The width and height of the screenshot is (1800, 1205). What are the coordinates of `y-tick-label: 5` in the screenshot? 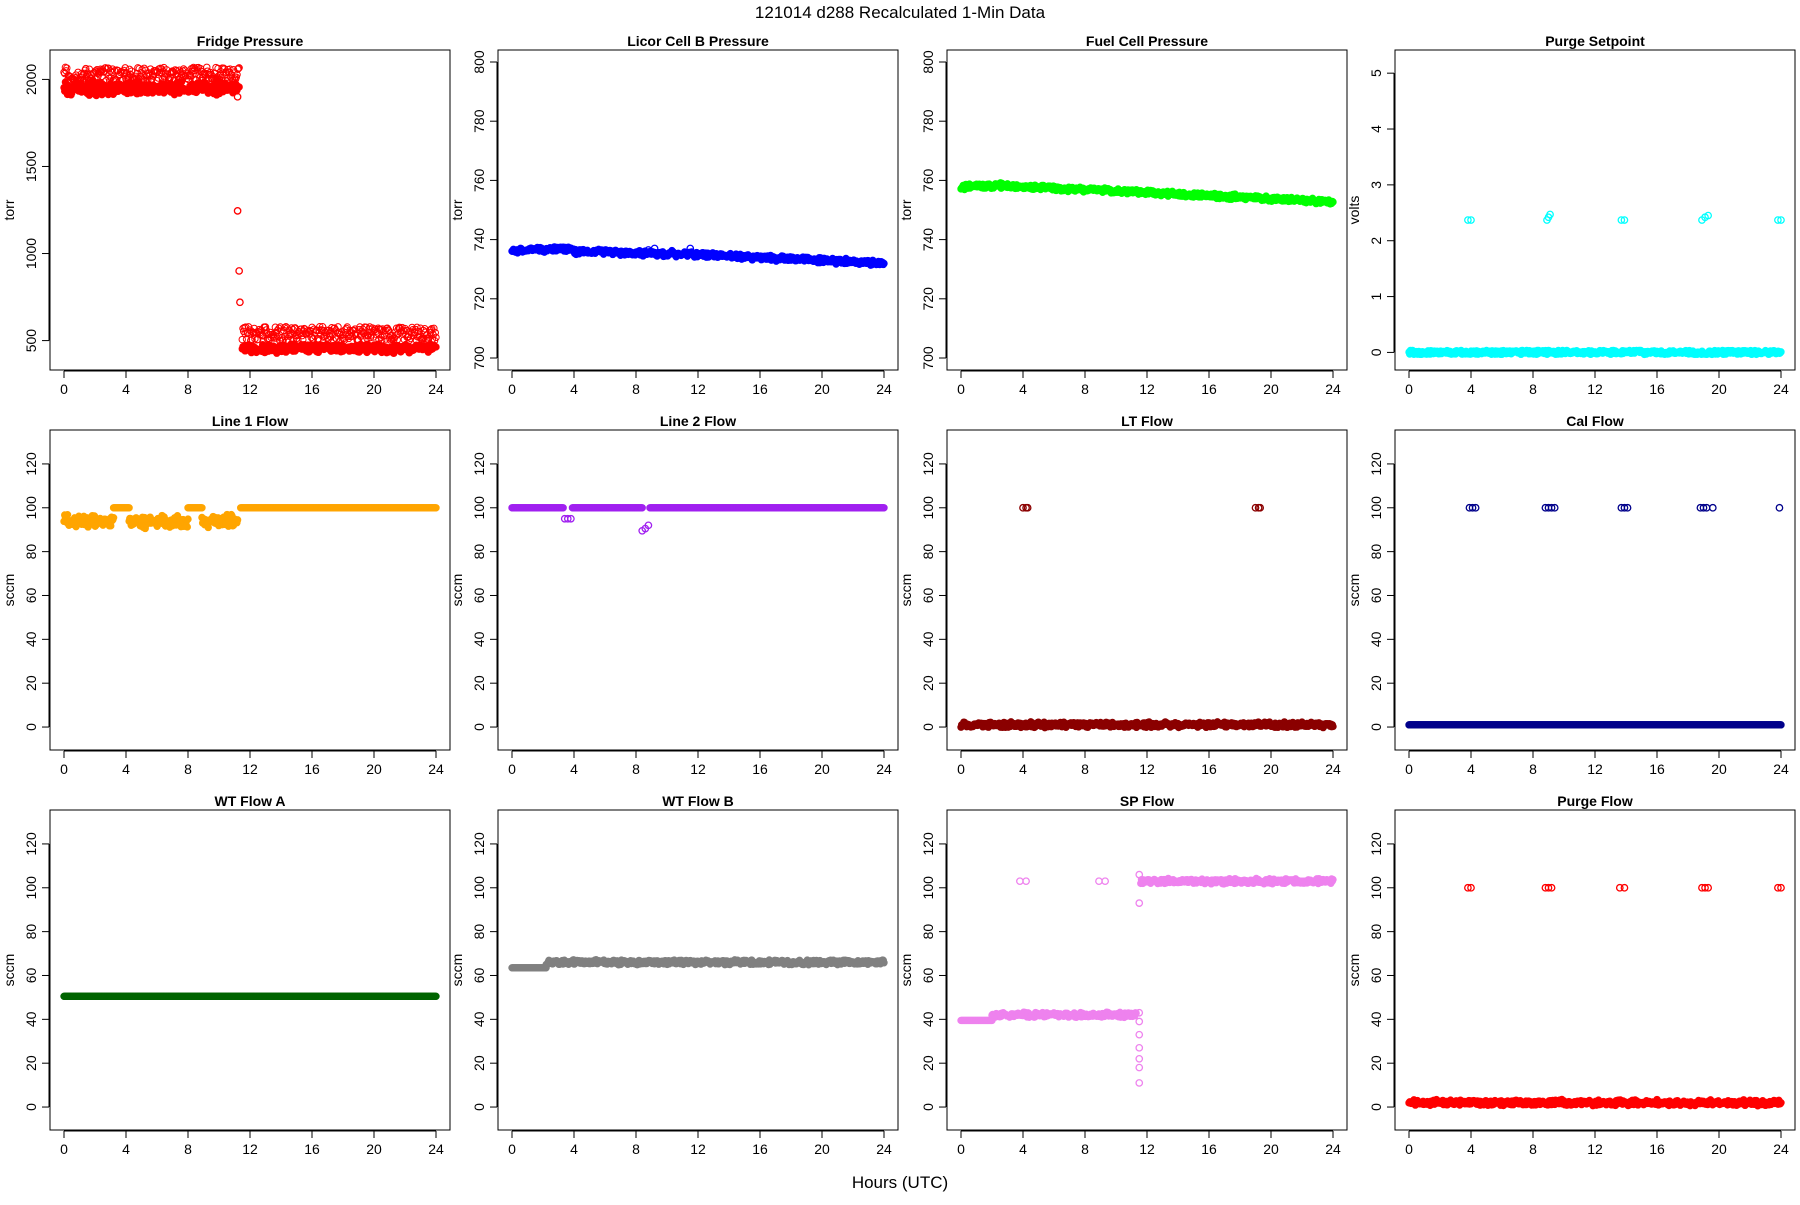 It's located at (1376, 73).